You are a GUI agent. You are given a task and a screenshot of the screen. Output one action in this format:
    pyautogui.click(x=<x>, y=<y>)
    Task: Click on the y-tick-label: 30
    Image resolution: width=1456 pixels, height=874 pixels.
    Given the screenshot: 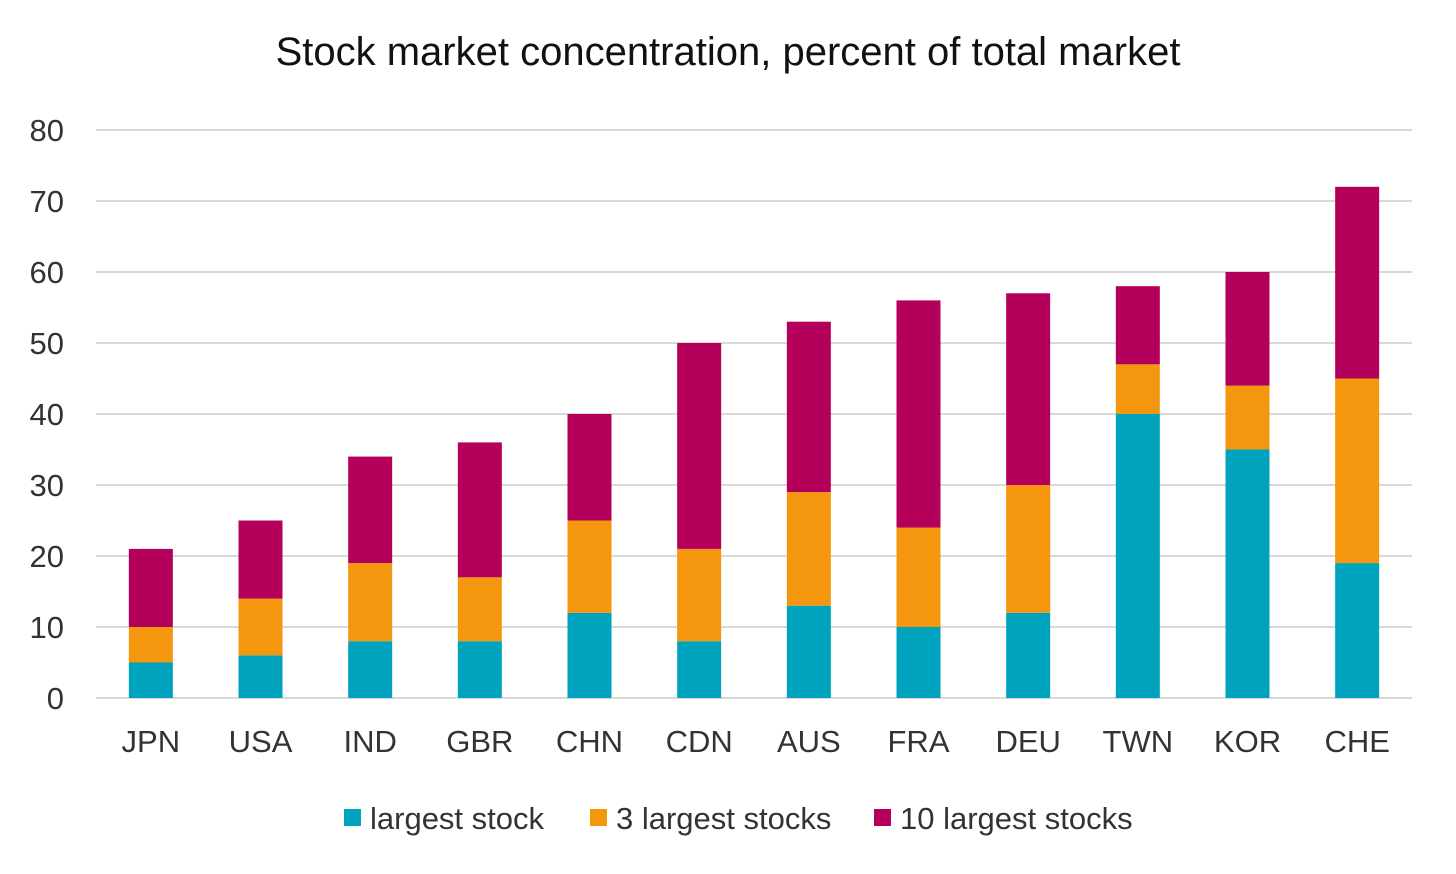 What is the action you would take?
    pyautogui.click(x=47, y=485)
    